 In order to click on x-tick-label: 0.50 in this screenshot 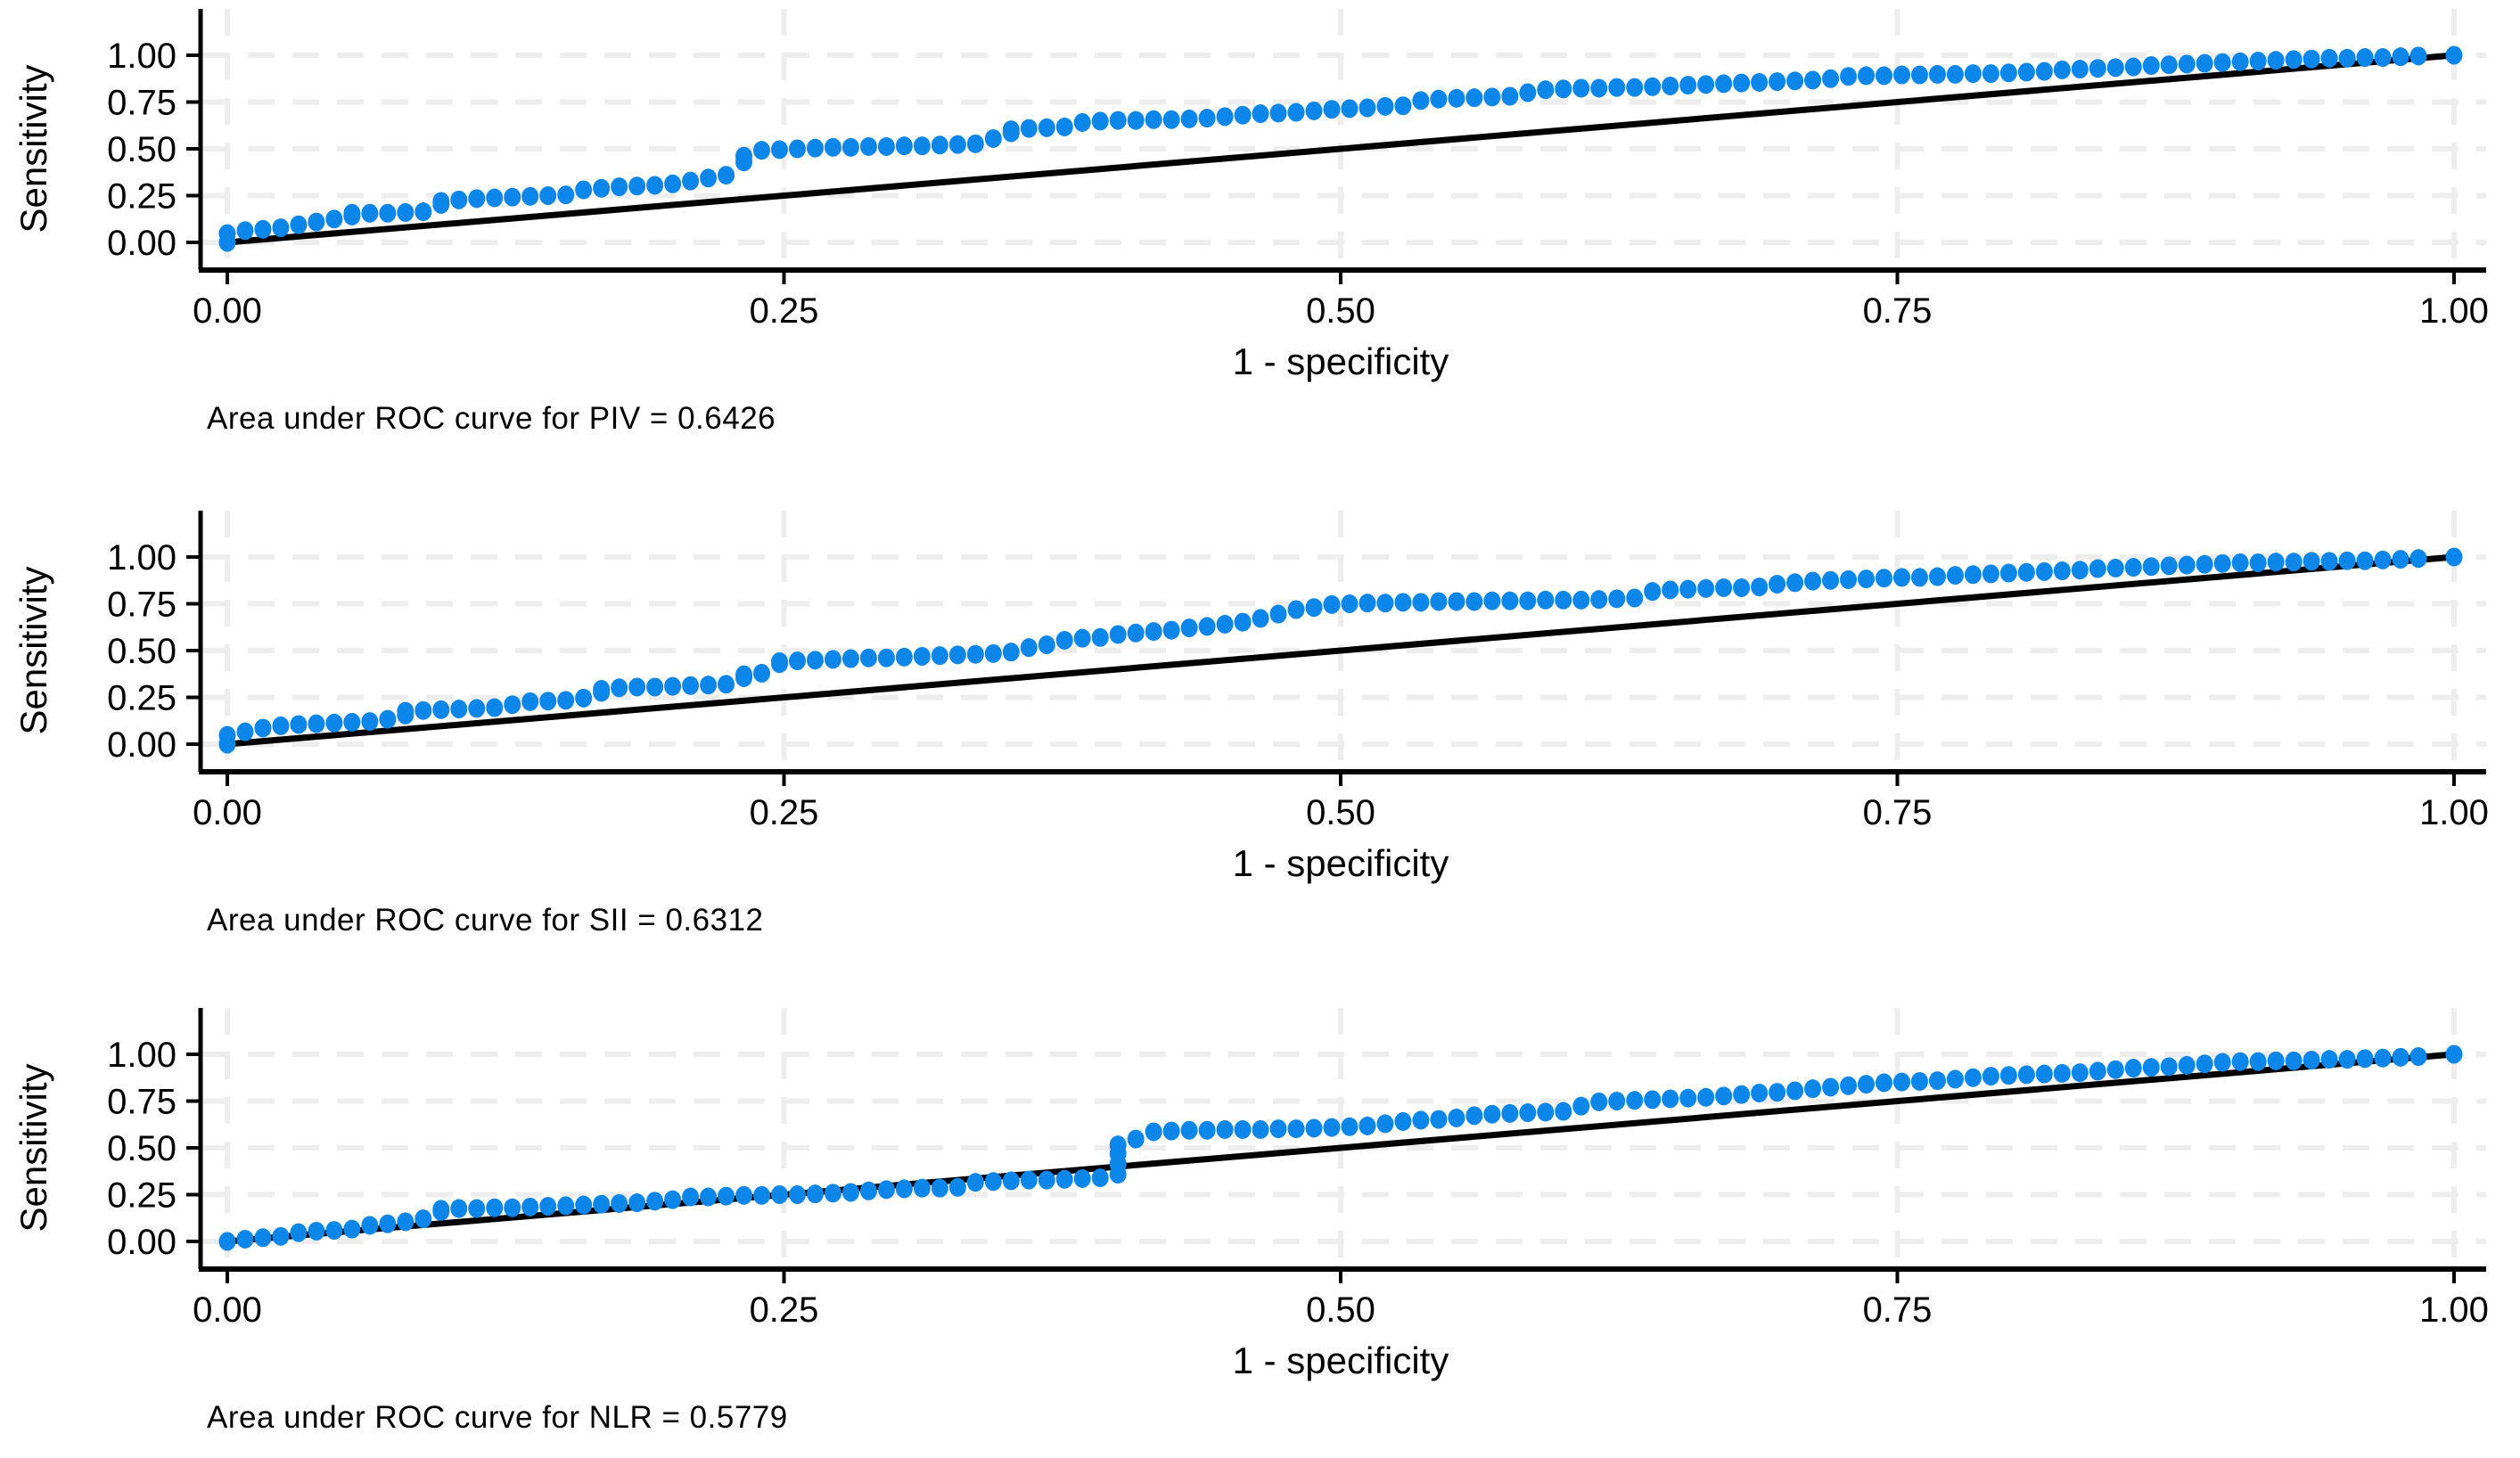, I will do `click(1340, 311)`.